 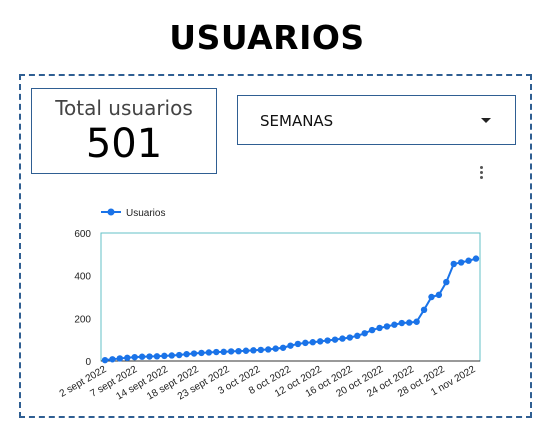 What do you see at coordinates (297, 121) in the screenshot?
I see `period-dropdown-value: SEMANAS` at bounding box center [297, 121].